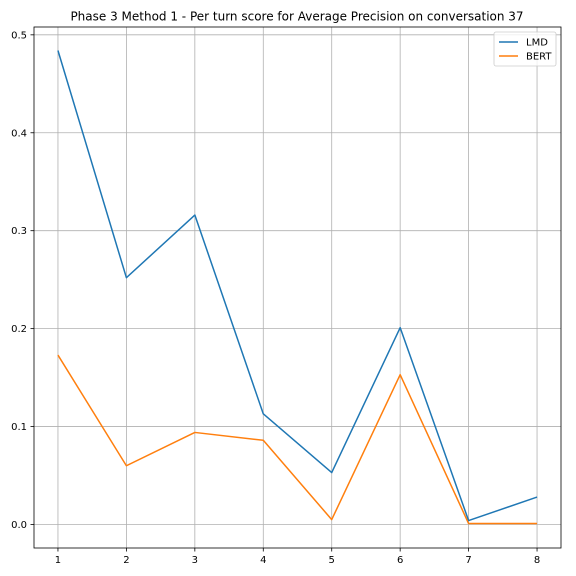 Image resolution: width=576 pixels, height=576 pixels. What do you see at coordinates (22, 280) in the screenshot?
I see `y-axis: 0.0 0.1 0.2 0.3 0.4 0.5` at bounding box center [22, 280].